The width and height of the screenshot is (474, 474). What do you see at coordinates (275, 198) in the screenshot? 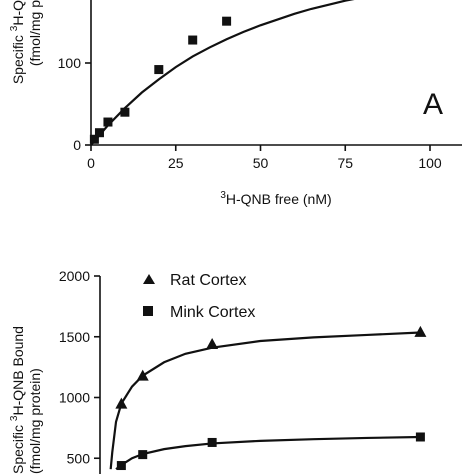
I see `panel-a-x-axis-label: 3H-QNB free (nM)` at bounding box center [275, 198].